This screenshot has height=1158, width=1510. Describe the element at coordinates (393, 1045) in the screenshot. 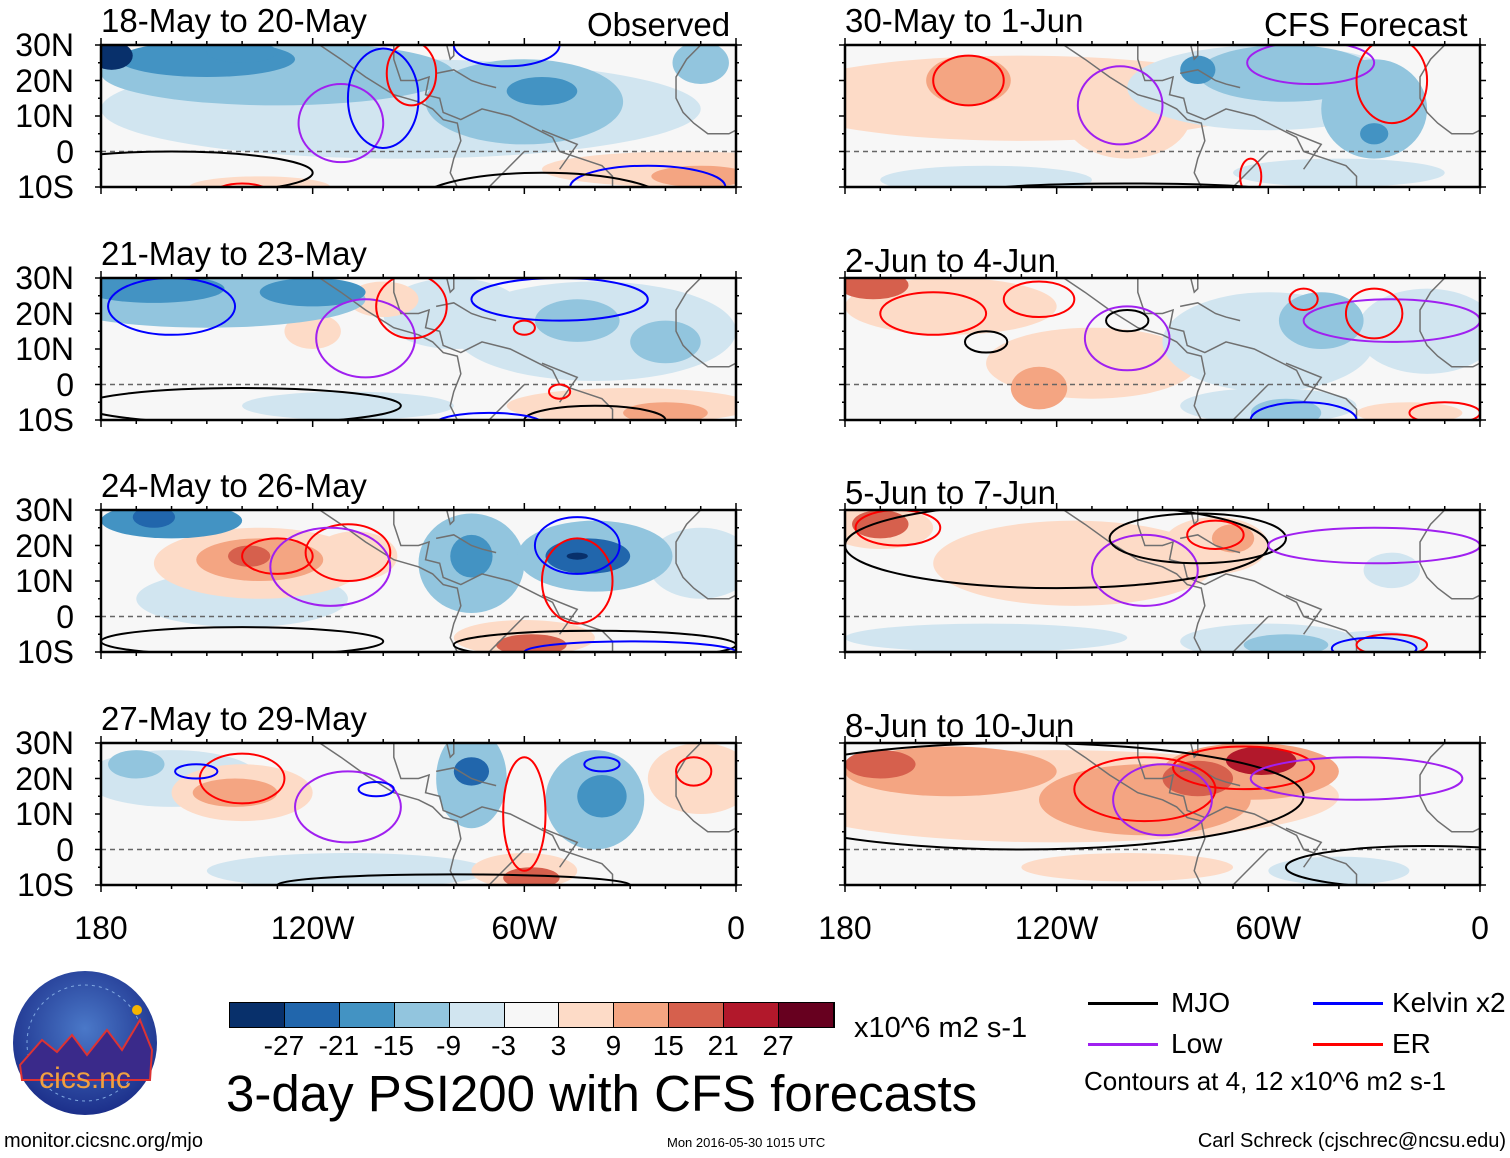

I see `colorbar-tick-label: -15` at that location.